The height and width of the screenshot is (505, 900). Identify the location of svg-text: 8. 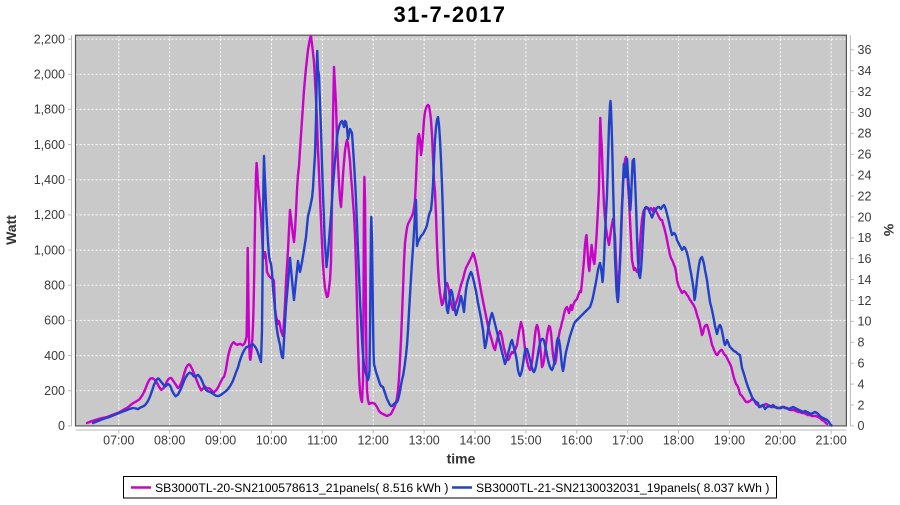
(861, 343).